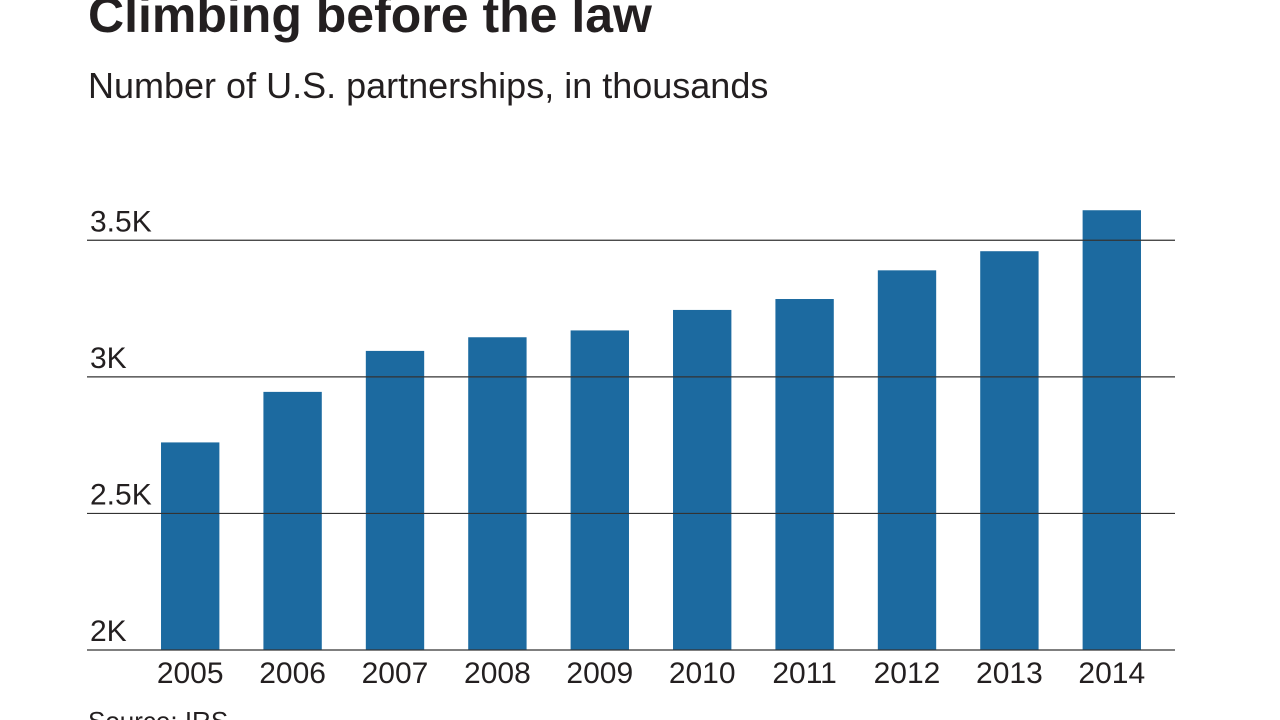 This screenshot has height=720, width=1280. I want to click on x-tick-label: 2006, so click(292, 673).